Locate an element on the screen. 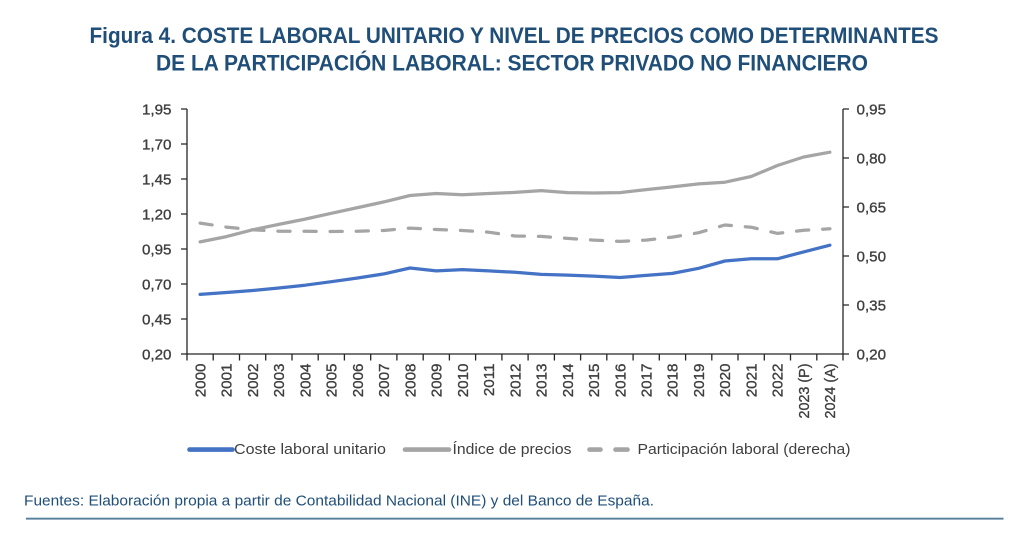 This screenshot has height=546, width=1024. svg-text: 2015 is located at coordinates (594, 381).